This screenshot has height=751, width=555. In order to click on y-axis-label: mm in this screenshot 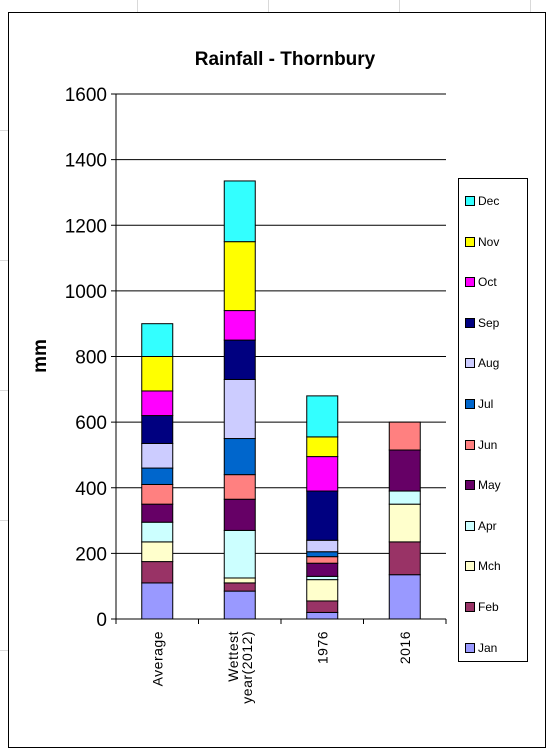, I will do `click(40, 356)`.